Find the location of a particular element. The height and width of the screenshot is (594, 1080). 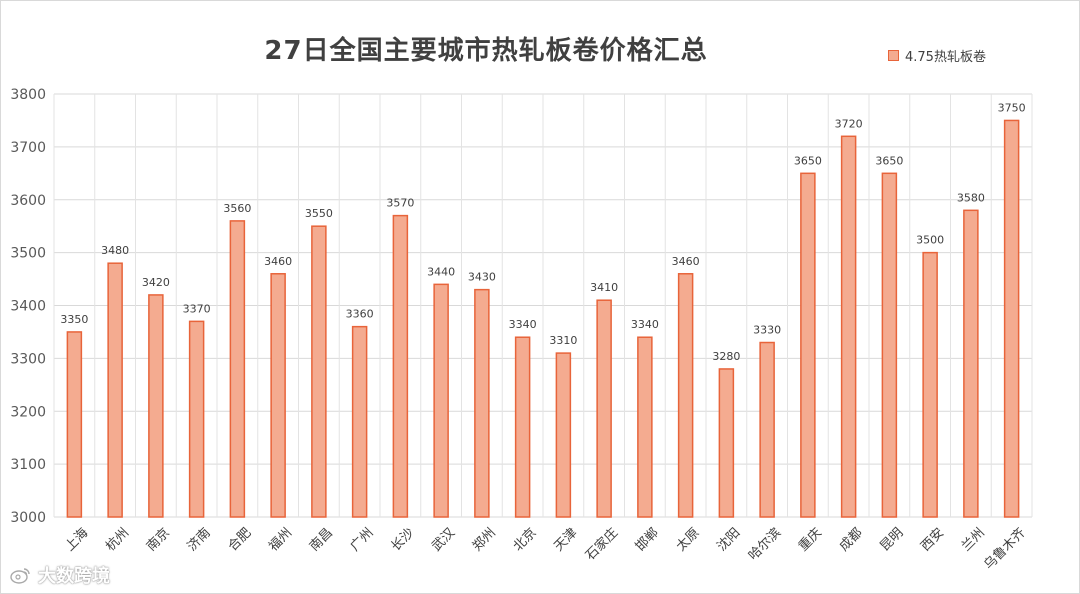

category-label: 天津 is located at coordinates (565, 539).